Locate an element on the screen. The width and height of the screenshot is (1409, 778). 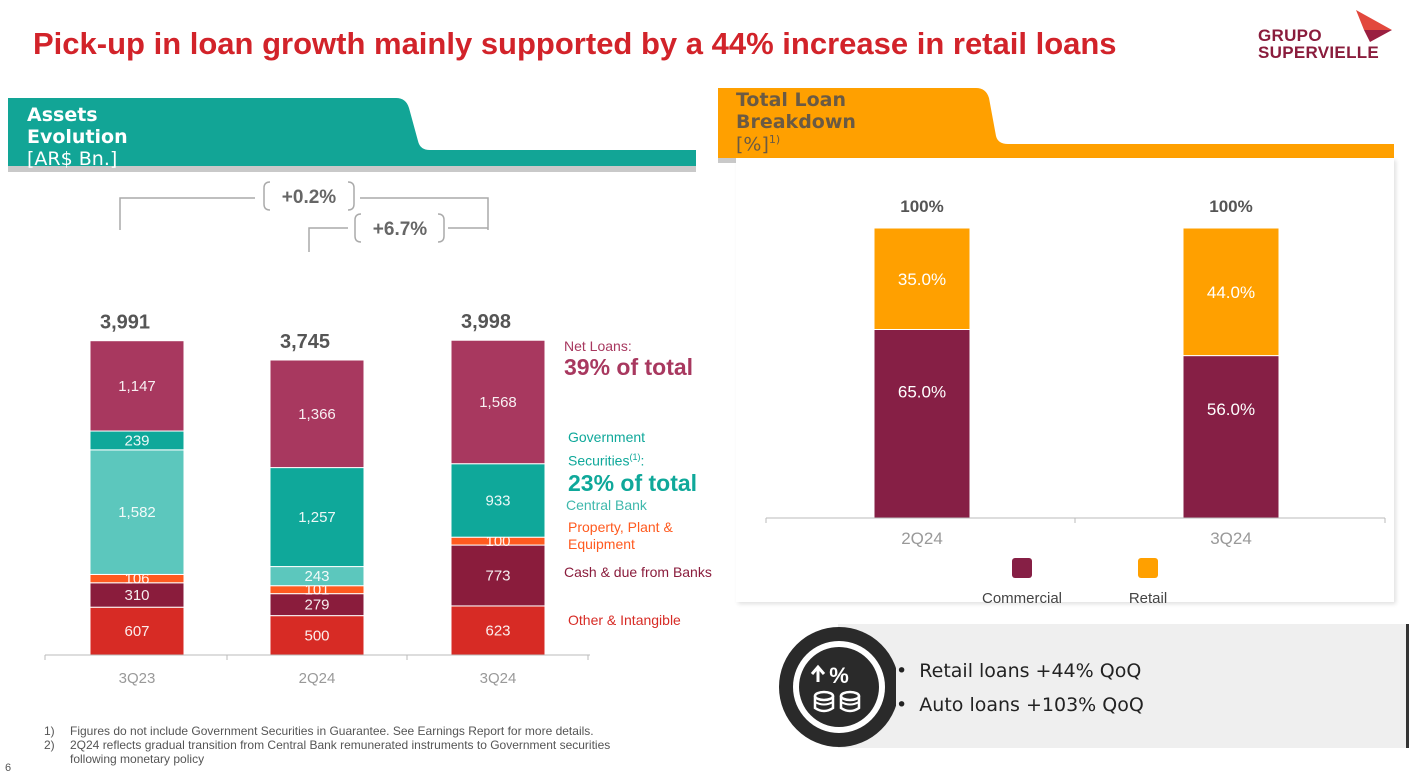
bar-value-label: 1,257 is located at coordinates (317, 517).